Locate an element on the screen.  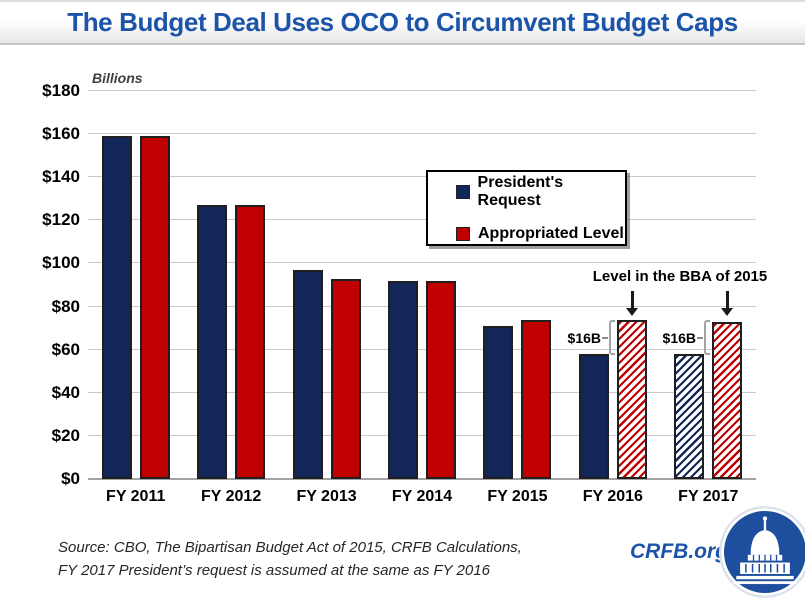
y-axis-tick-label: $140 is located at coordinates (61, 177).